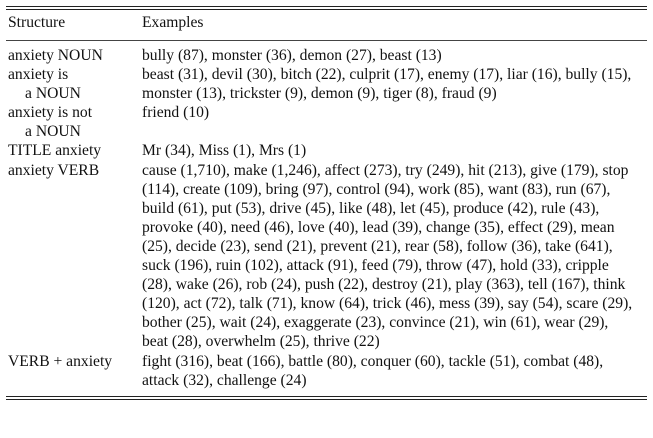  I want to click on header-examples: Examples, so click(173, 22).